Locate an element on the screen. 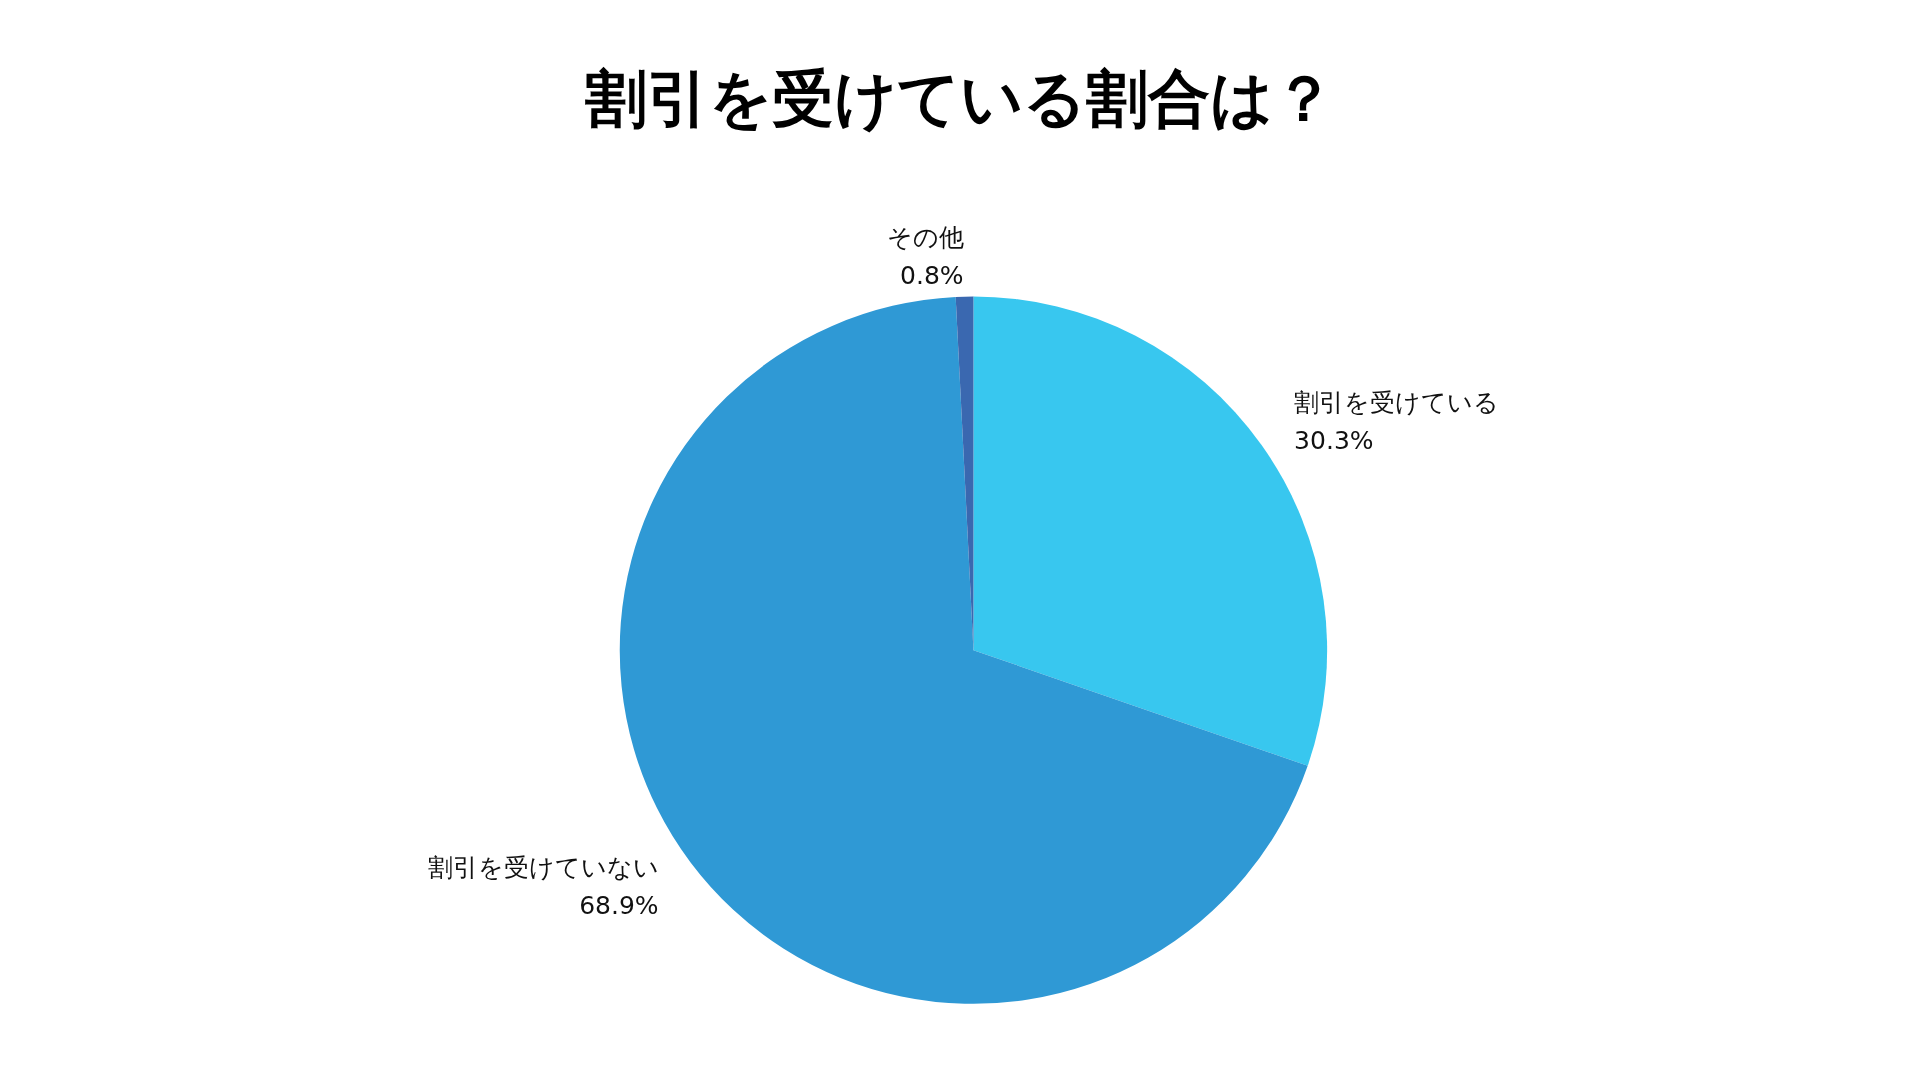 This screenshot has width=1920, height=1080. data-label: 30.3% is located at coordinates (1334, 441).